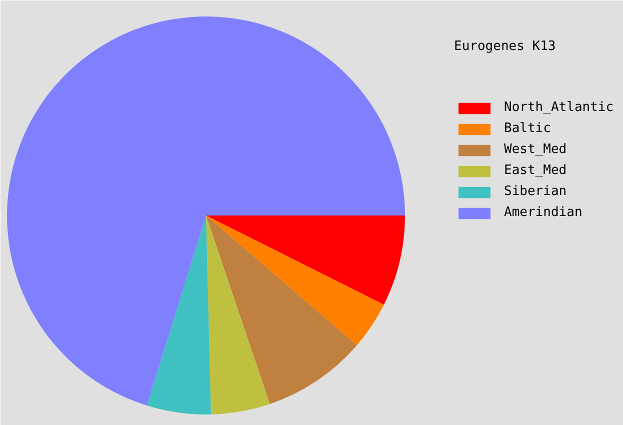 This screenshot has height=425, width=623. Describe the element at coordinates (535, 149) in the screenshot. I see `legend-label: West_Med` at that location.